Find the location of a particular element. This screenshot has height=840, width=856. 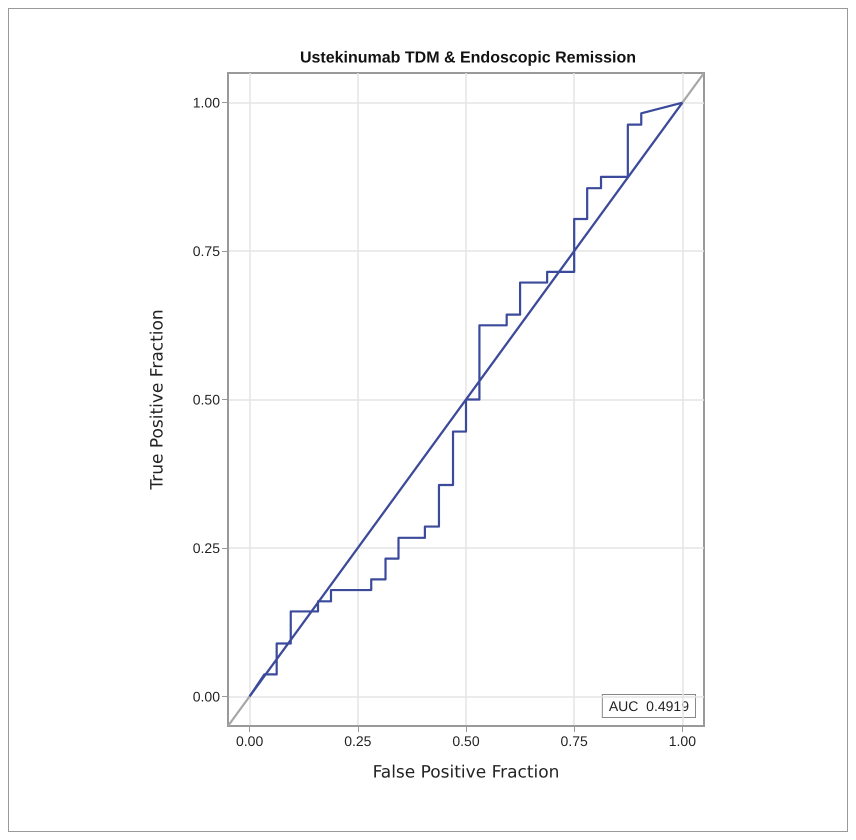

x-tick-label: 0.00 is located at coordinates (250, 741).